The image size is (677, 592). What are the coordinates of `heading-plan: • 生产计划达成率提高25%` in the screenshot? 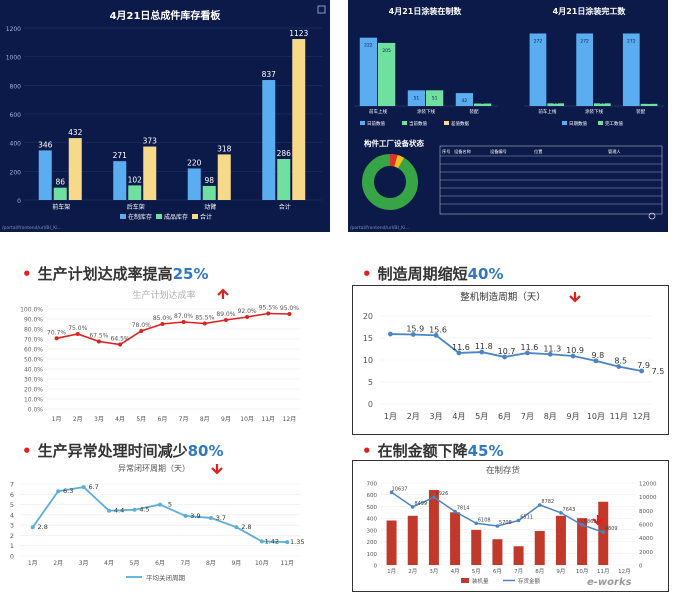 It's located at (115, 274).